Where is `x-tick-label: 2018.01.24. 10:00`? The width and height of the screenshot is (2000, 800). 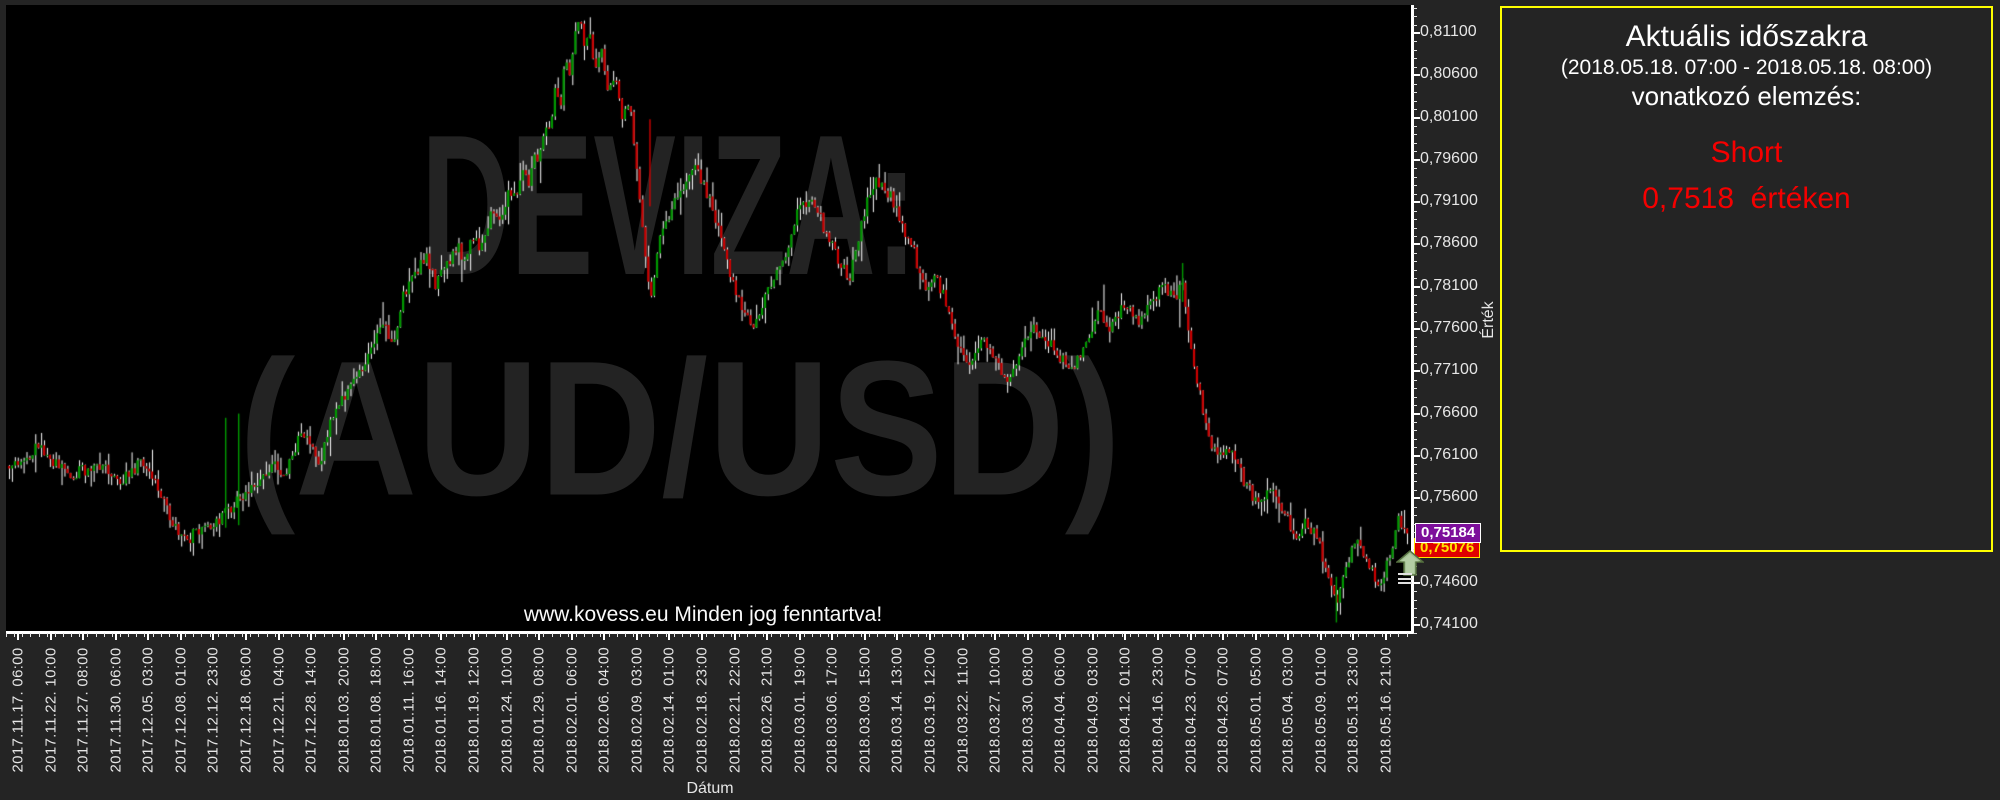
x-tick-label: 2018.01.24. 10:00 is located at coordinates (507, 710).